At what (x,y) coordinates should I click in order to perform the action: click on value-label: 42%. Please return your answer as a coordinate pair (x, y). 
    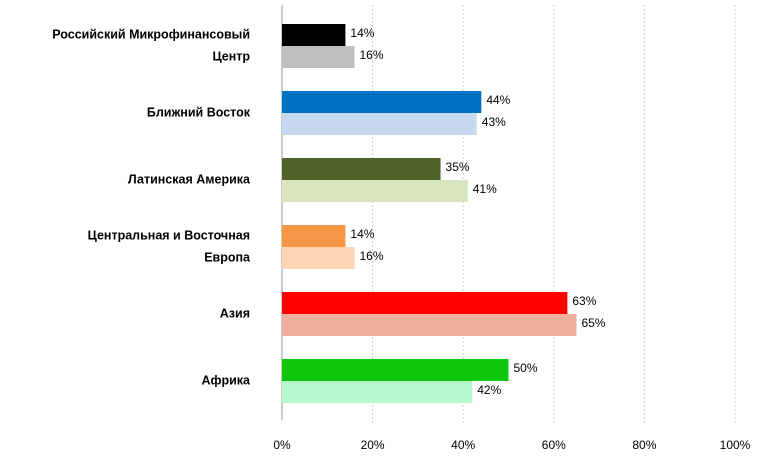
    Looking at the image, I should click on (489, 390).